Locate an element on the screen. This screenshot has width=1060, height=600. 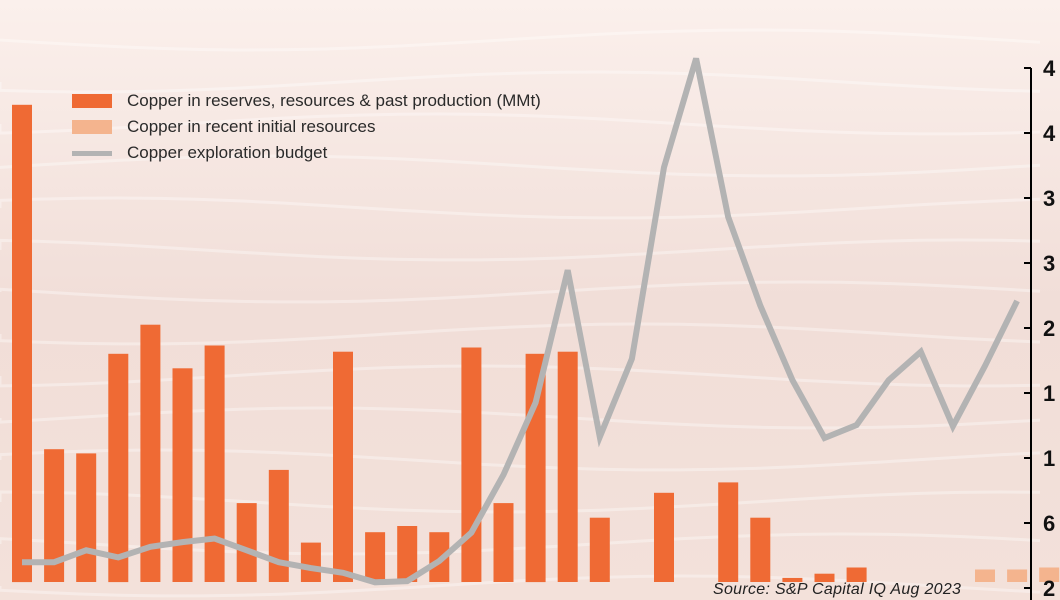
bar-reserves-2002 is located at coordinates (407, 554).